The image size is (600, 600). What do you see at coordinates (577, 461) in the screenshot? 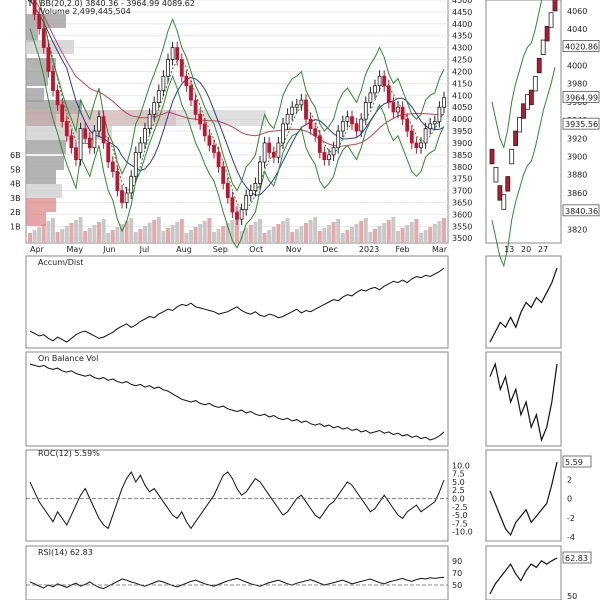
I see `indicator-badge` at bounding box center [577, 461].